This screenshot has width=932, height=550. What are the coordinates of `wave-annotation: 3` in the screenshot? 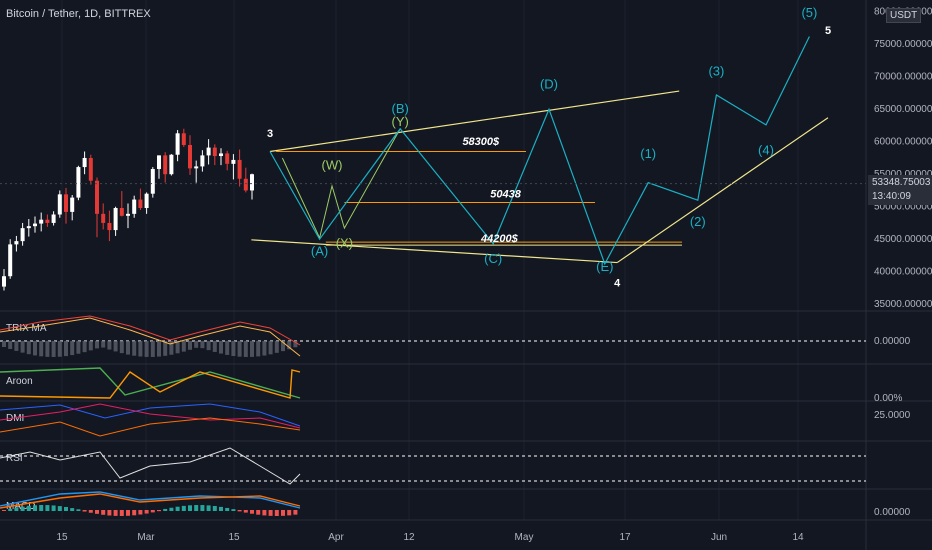 It's located at (270, 134).